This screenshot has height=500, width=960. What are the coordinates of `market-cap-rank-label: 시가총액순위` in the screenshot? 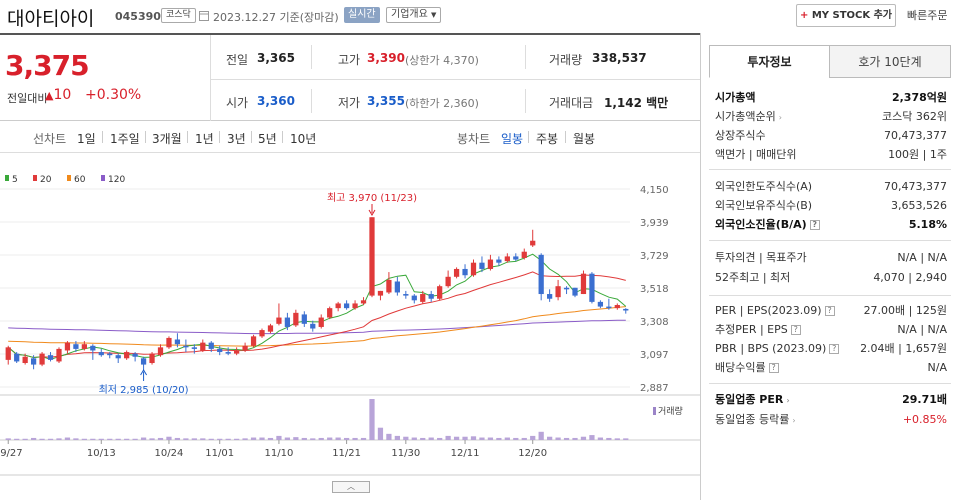 It's located at (745, 116).